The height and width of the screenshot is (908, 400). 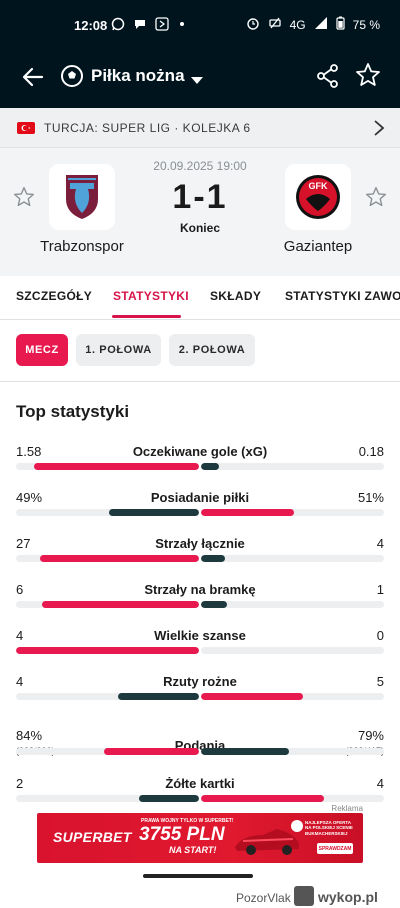 What do you see at coordinates (318, 197) in the screenshot?
I see `away-team-logo: GFK` at bounding box center [318, 197].